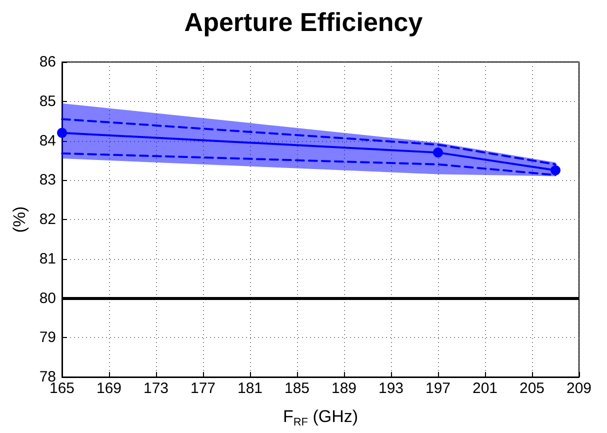 Image resolution: width=607 pixels, height=433 pixels. I want to click on x-tick-label: 201, so click(485, 388).